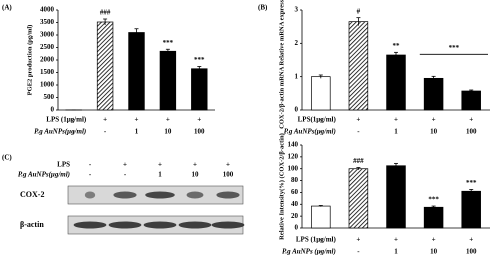 The height and width of the screenshot is (258, 500). I want to click on panel-label: (B), so click(263, 8).